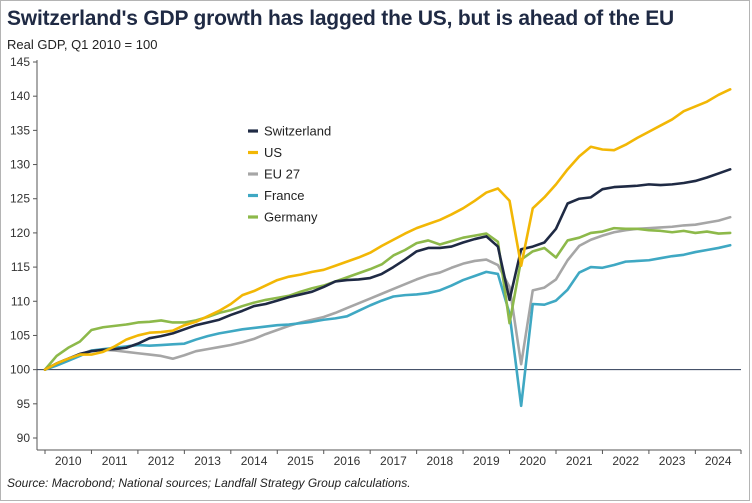  I want to click on y-tick-label: 125, so click(20, 199).